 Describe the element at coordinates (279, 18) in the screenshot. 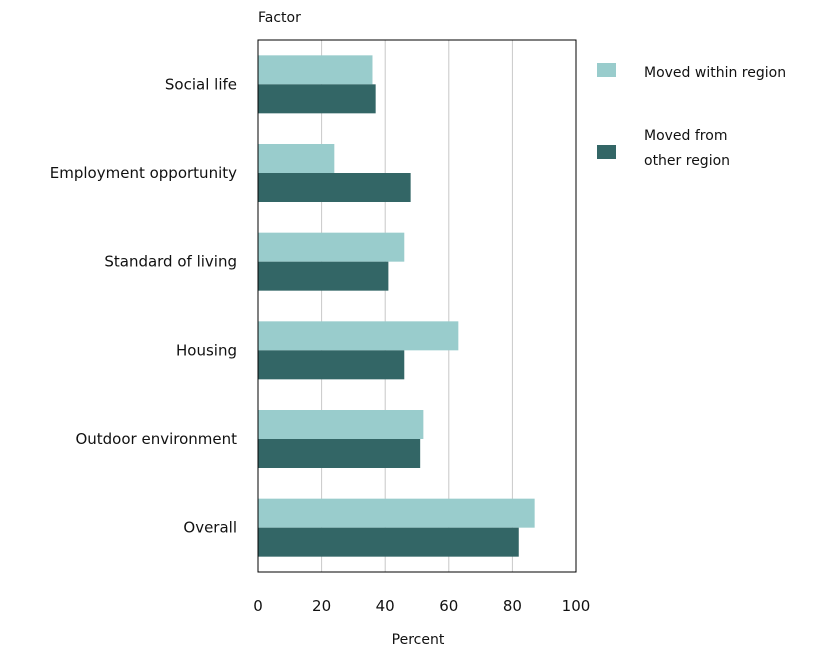

I see `y-axis-title: Factor` at that location.